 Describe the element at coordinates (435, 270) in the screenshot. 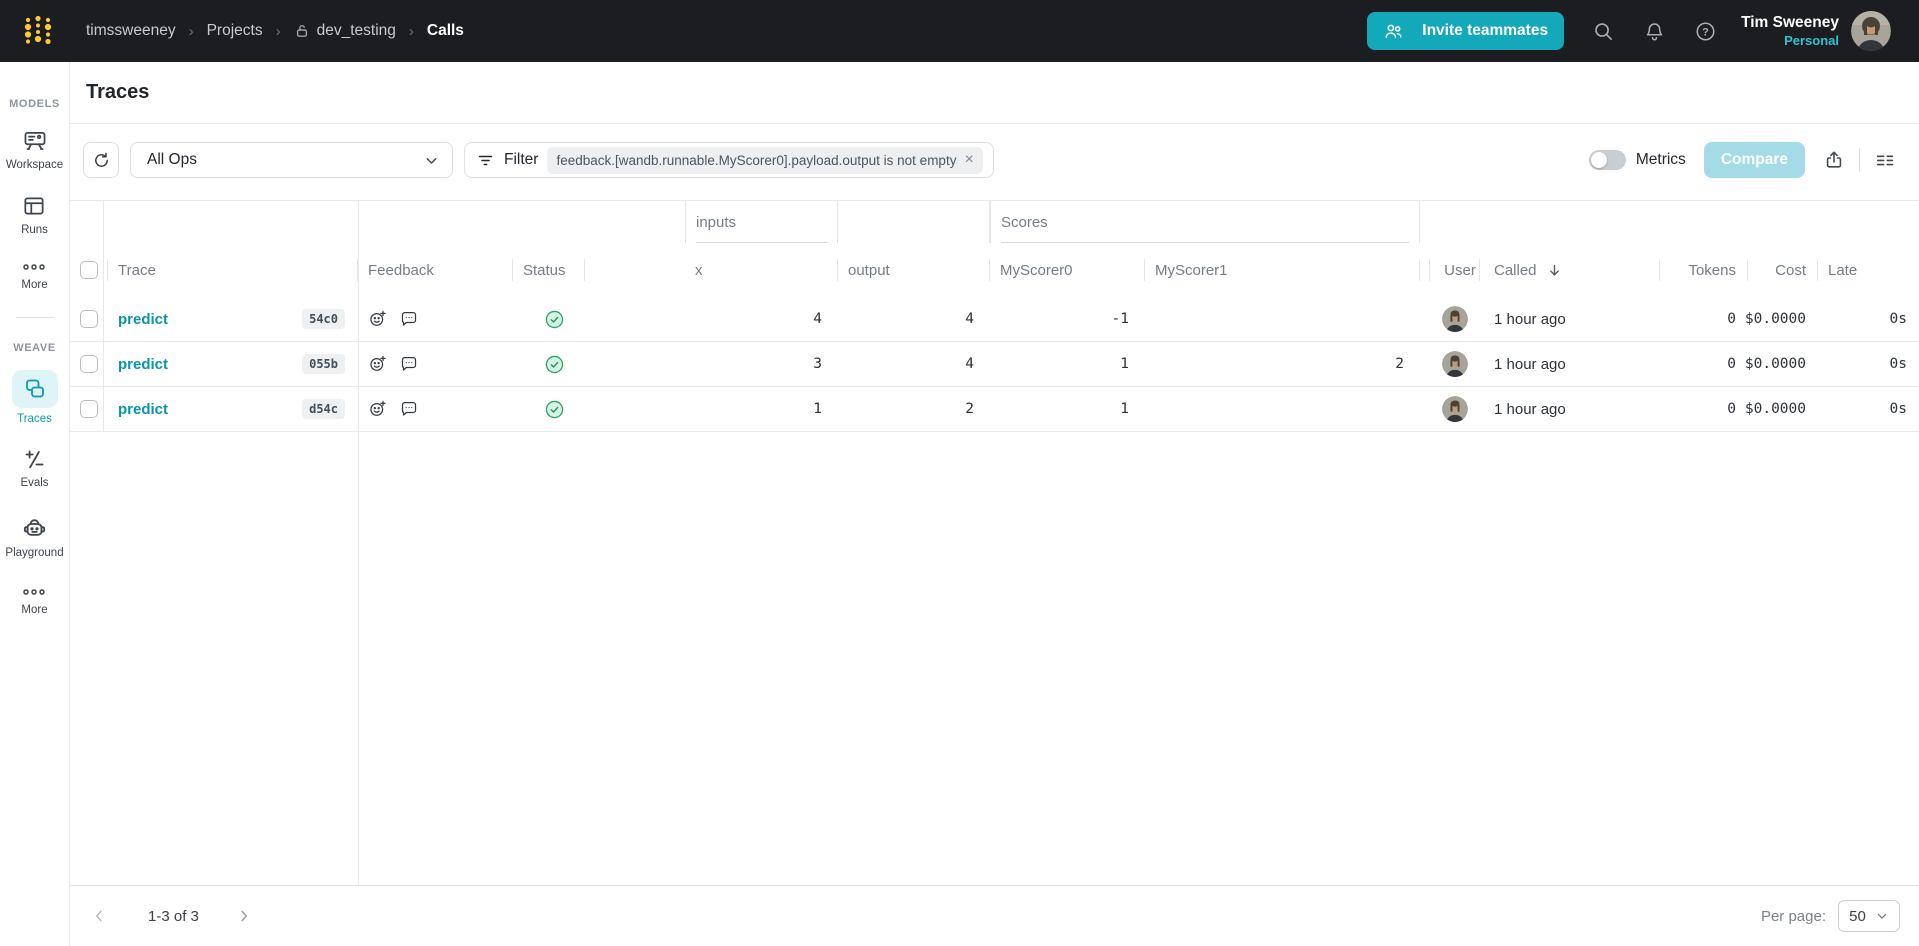

I see `column-header-feedback: Feedback` at that location.